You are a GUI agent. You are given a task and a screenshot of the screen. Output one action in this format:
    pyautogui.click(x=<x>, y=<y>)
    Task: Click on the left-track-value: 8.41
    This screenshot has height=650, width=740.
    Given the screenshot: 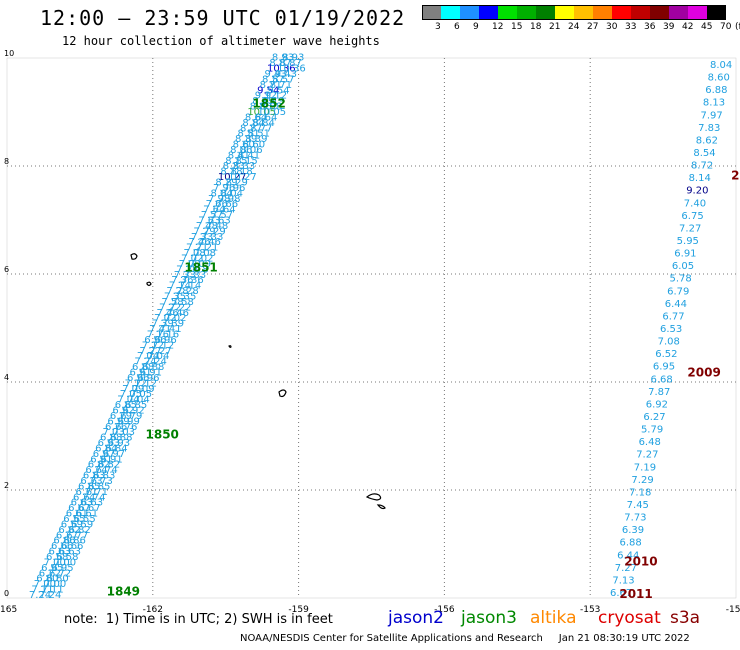 What is the action you would take?
    pyautogui.click(x=239, y=155)
    